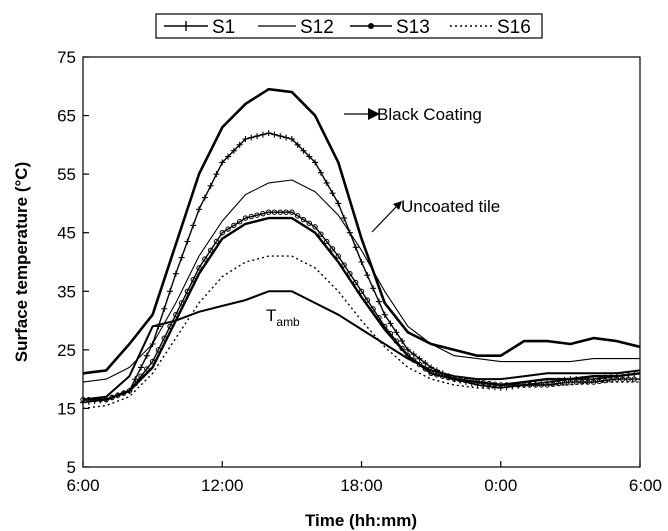  Describe the element at coordinates (500, 485) in the screenshot. I see `x-tick-label: 0:00` at that location.